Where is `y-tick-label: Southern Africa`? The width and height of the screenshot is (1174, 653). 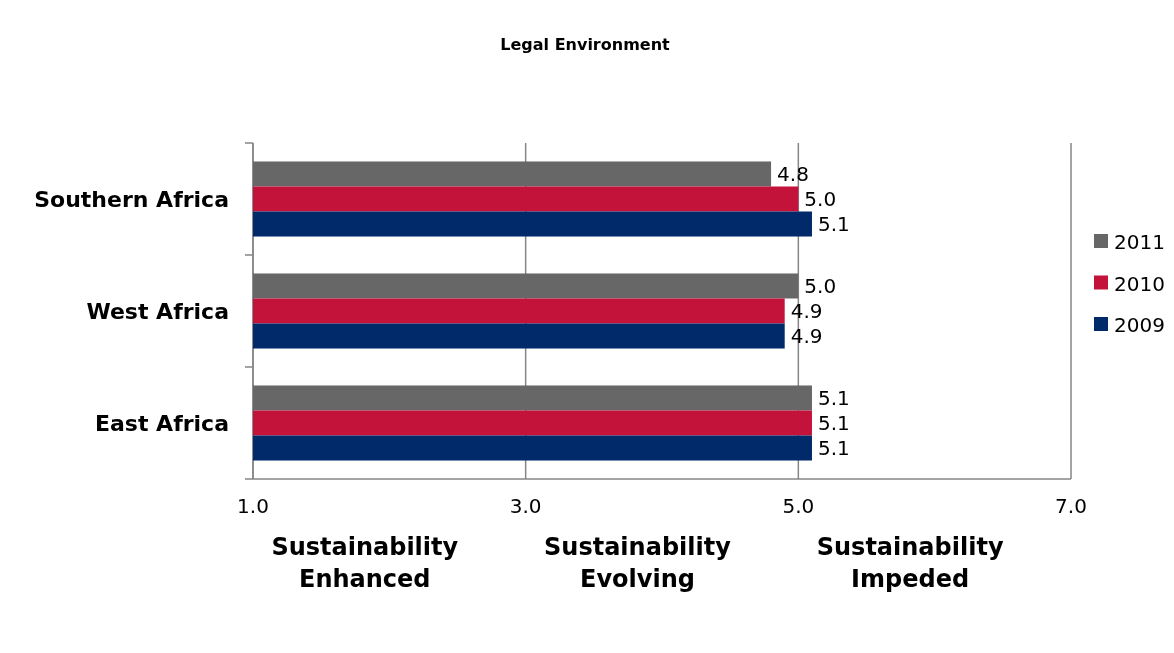
y-tick-label: Southern Africa is located at coordinates (131, 199).